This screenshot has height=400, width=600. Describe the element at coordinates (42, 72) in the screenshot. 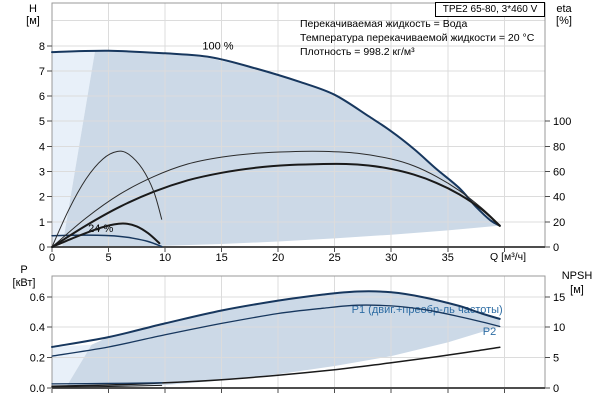

I see `tick-label: 7` at that location.